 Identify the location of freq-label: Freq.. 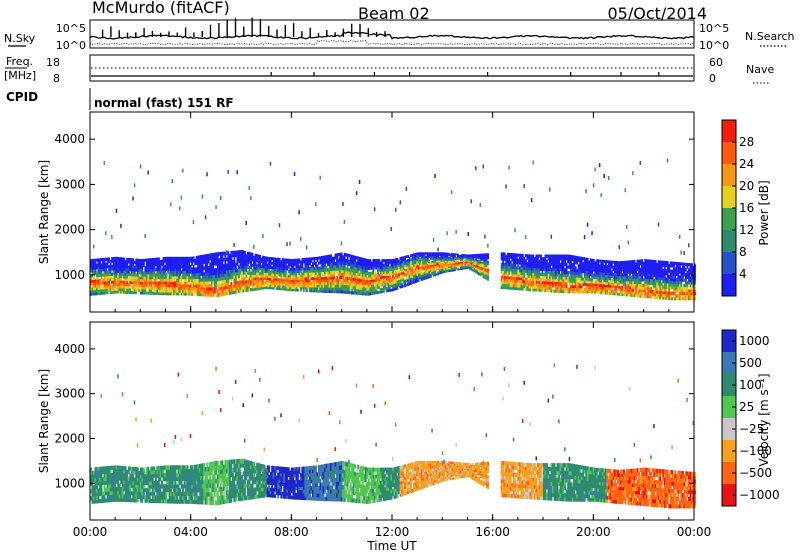
(19, 61).